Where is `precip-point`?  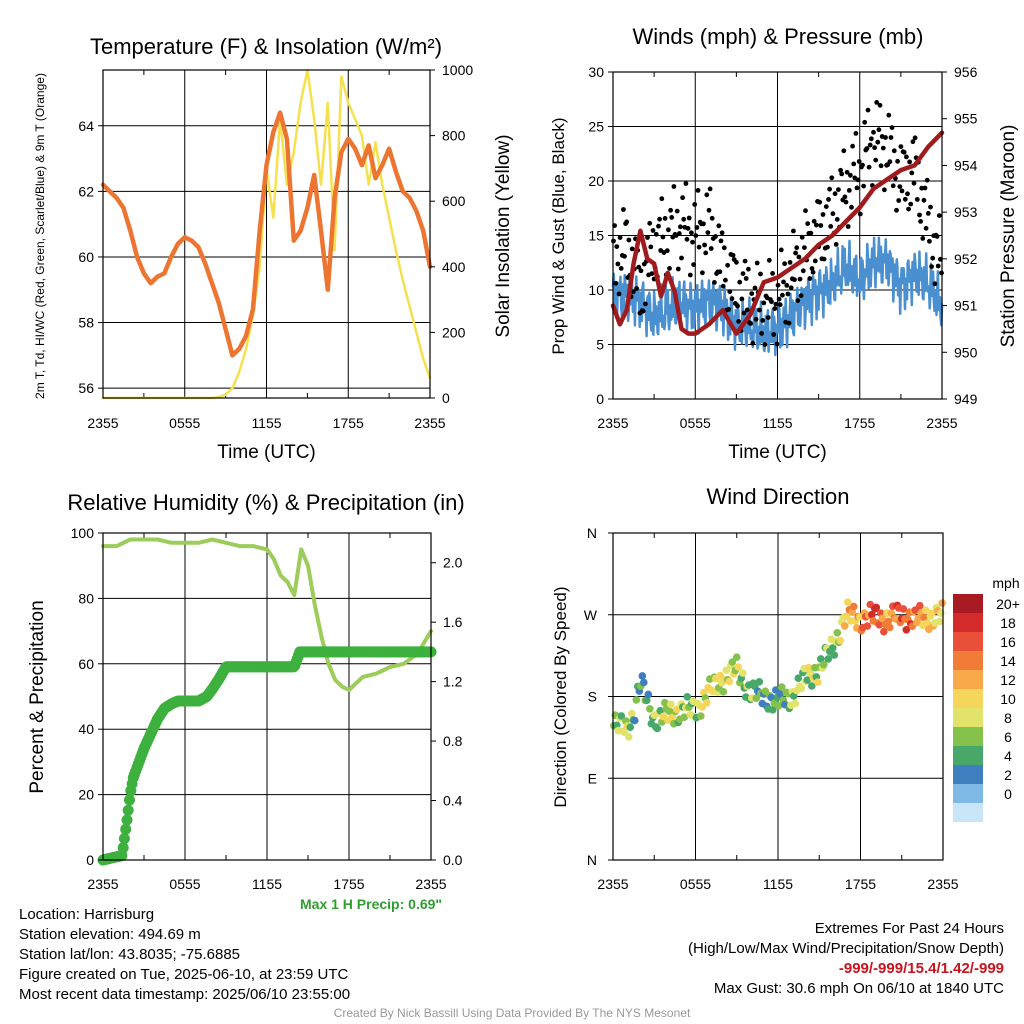 precip-point is located at coordinates (124, 839).